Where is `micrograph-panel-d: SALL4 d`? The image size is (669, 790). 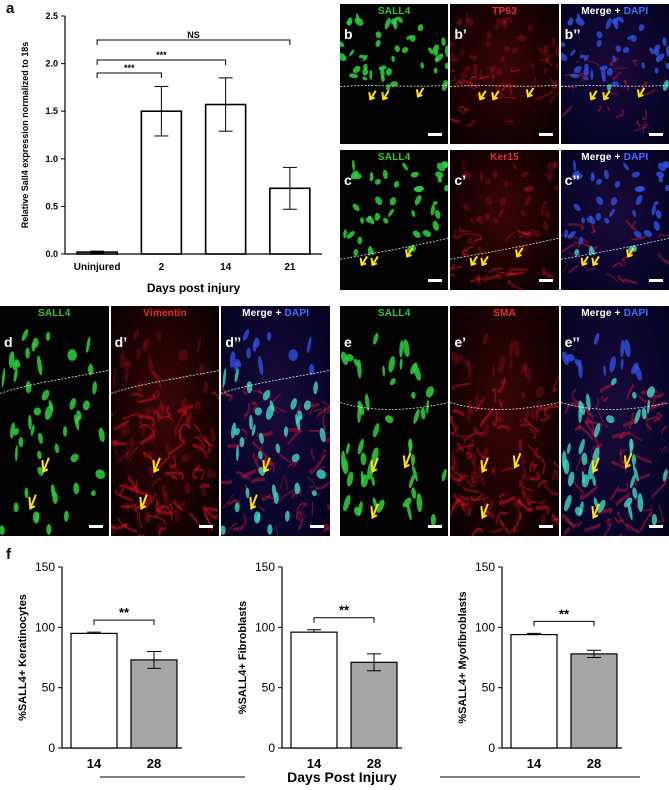 micrograph-panel-d: SALL4 d is located at coordinates (54, 421).